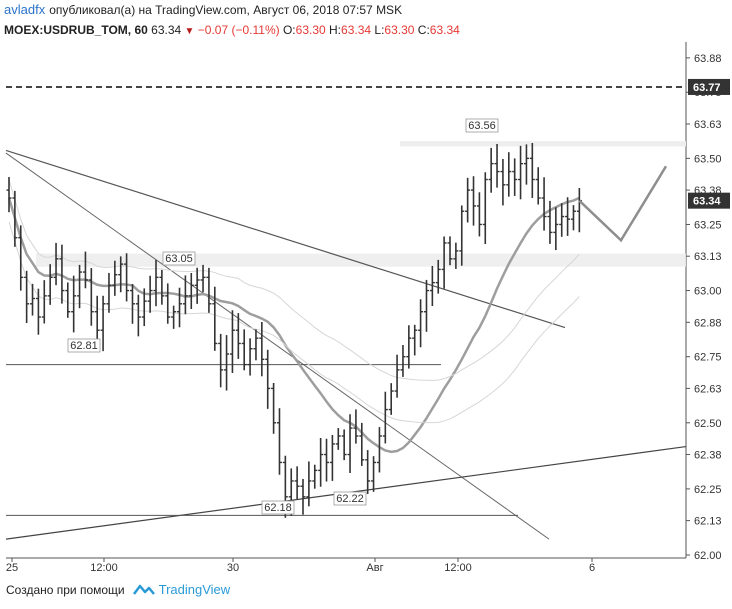 The width and height of the screenshot is (732, 609). What do you see at coordinates (708, 522) in the screenshot?
I see `price-tick-label: 62.13` at bounding box center [708, 522].